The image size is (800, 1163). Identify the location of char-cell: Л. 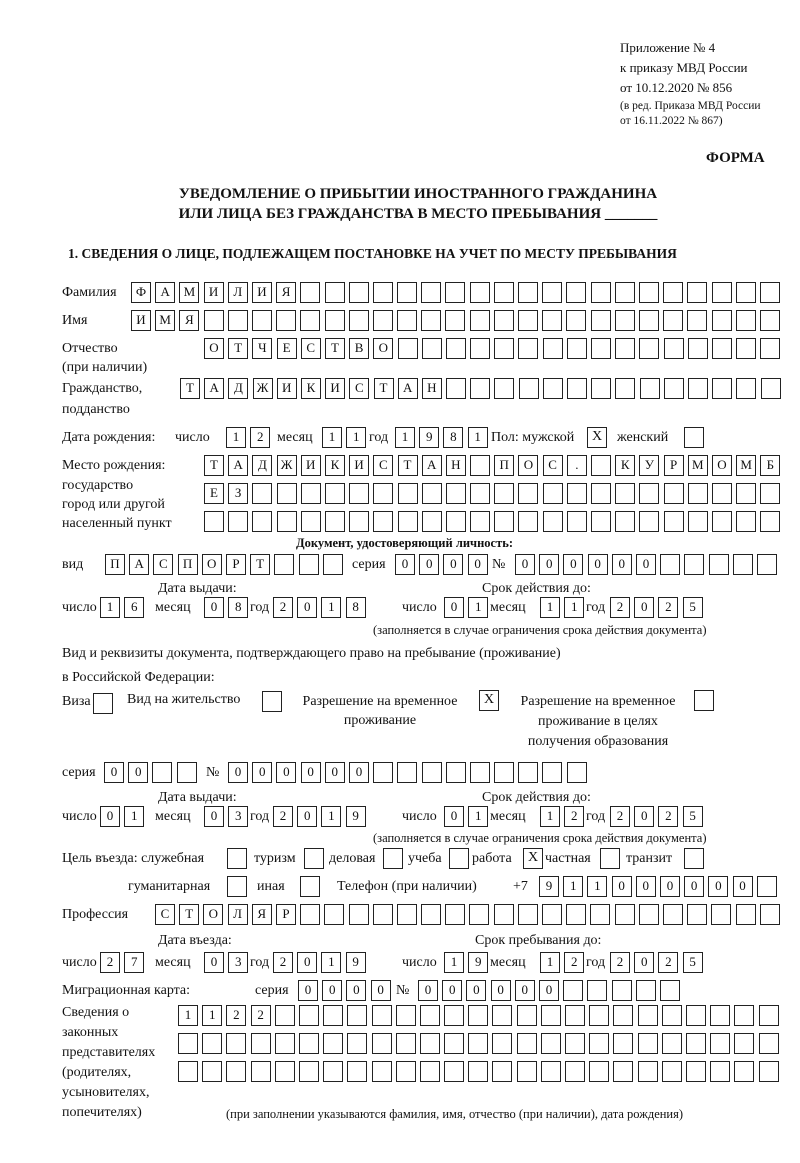
(237, 292).